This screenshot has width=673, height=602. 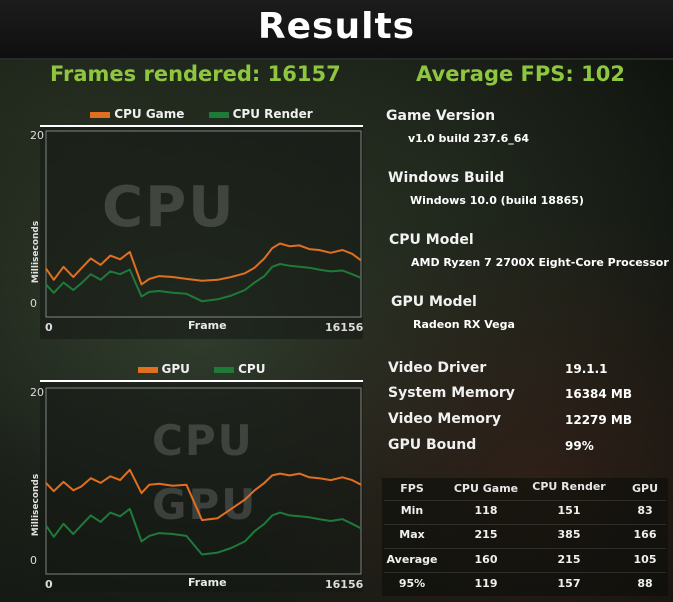 What do you see at coordinates (336, 26) in the screenshot?
I see `page-title: Results` at bounding box center [336, 26].